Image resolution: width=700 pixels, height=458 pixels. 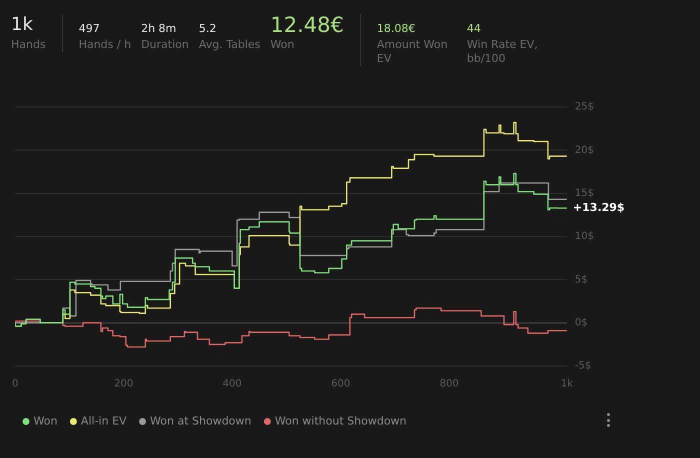 What do you see at coordinates (584, 107) in the screenshot?
I see `y-tick-label: 25$` at bounding box center [584, 107].